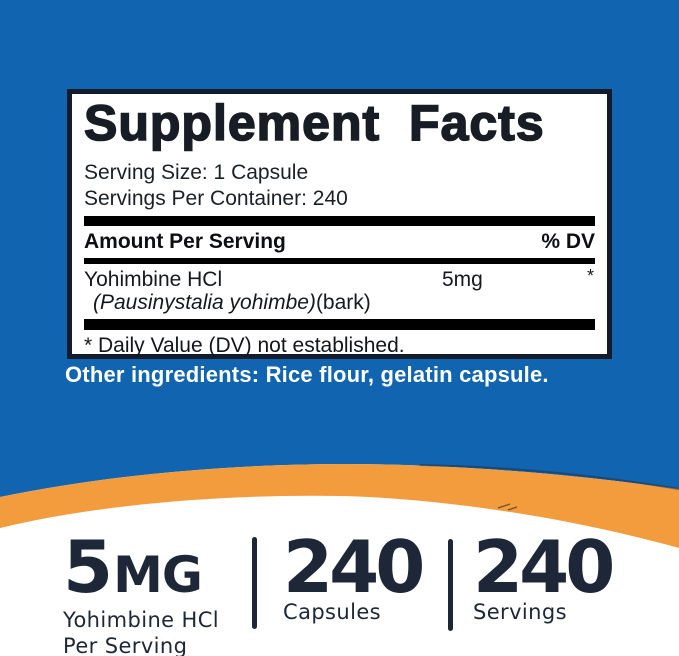 This screenshot has width=679, height=656. What do you see at coordinates (204, 302) in the screenshot?
I see `botanical-name: (Pausinystalia yohimbe)` at bounding box center [204, 302].